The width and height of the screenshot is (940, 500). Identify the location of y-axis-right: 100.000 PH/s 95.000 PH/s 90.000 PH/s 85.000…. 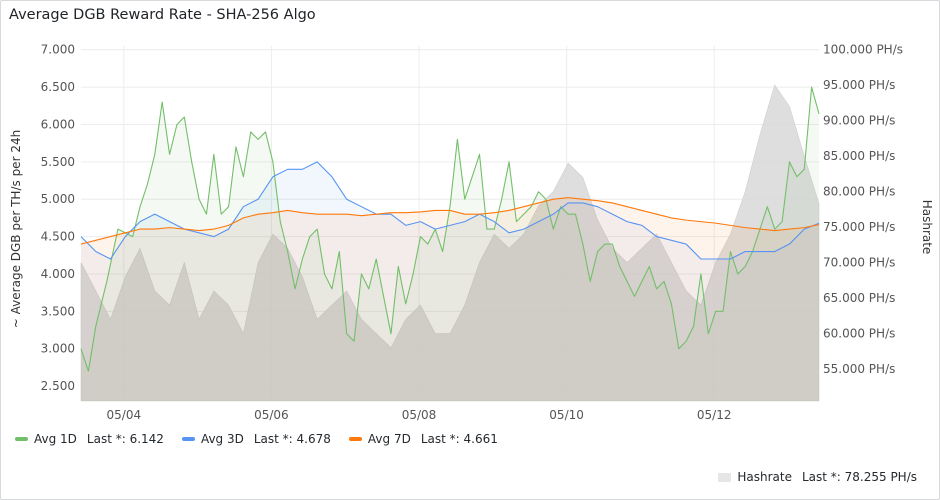
(863, 209).